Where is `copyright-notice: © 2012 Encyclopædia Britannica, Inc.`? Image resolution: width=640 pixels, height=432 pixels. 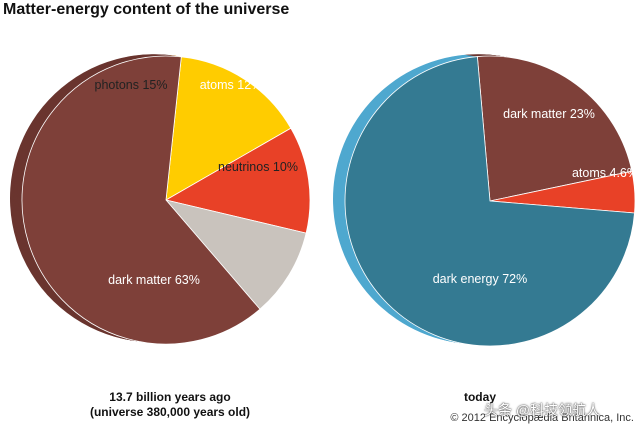 copyright-notice: © 2012 Encyclopædia Britannica, Inc. is located at coordinates (542, 418).